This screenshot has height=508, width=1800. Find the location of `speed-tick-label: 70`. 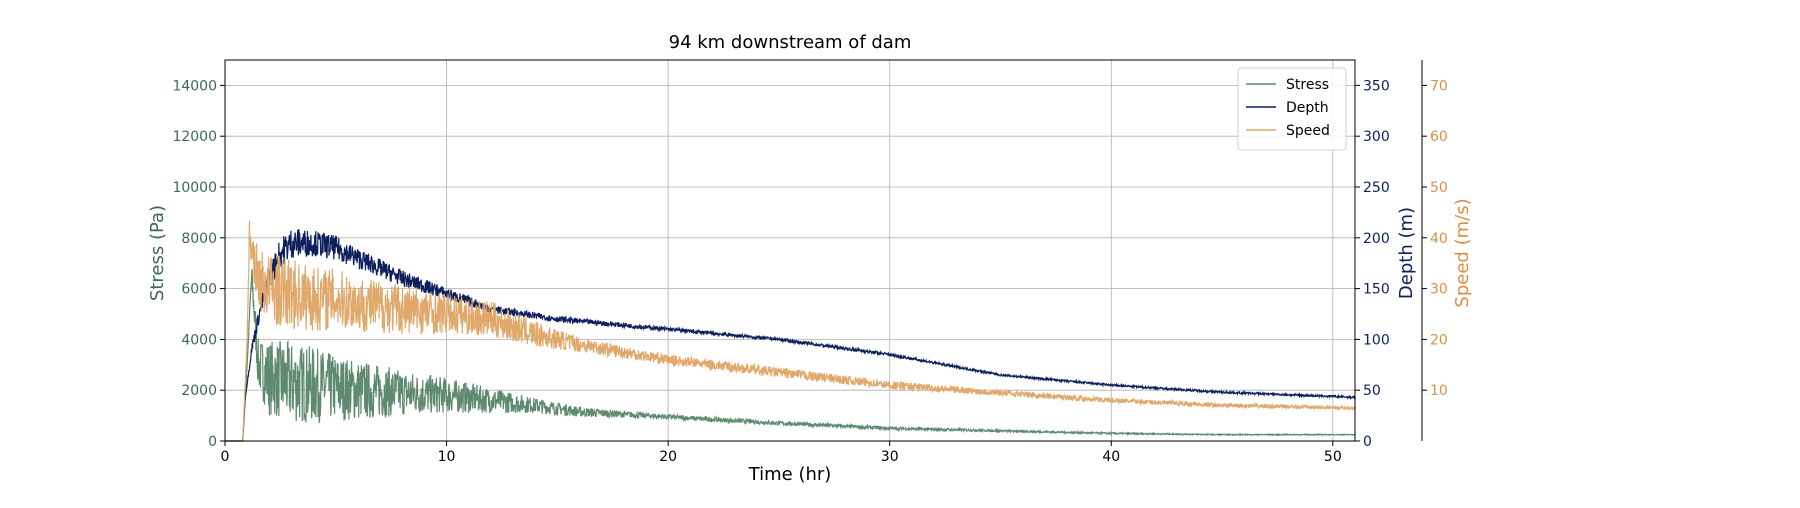

speed-tick-label: 70 is located at coordinates (1439, 86).